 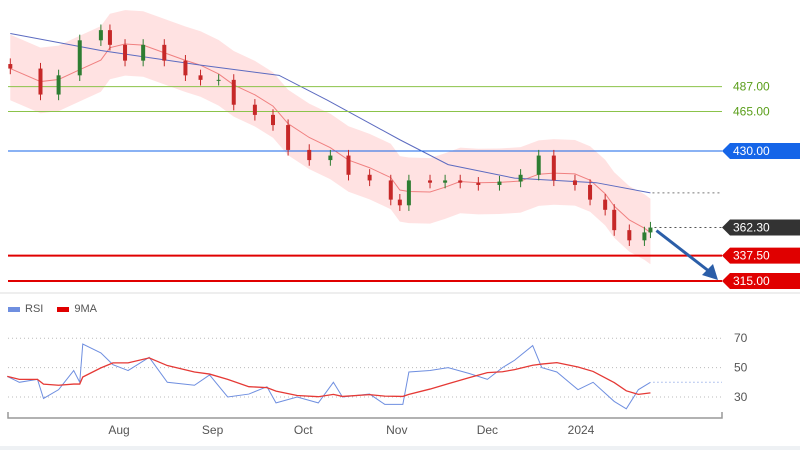 What do you see at coordinates (303, 430) in the screenshot?
I see `x-tick-label: Oct` at bounding box center [303, 430].